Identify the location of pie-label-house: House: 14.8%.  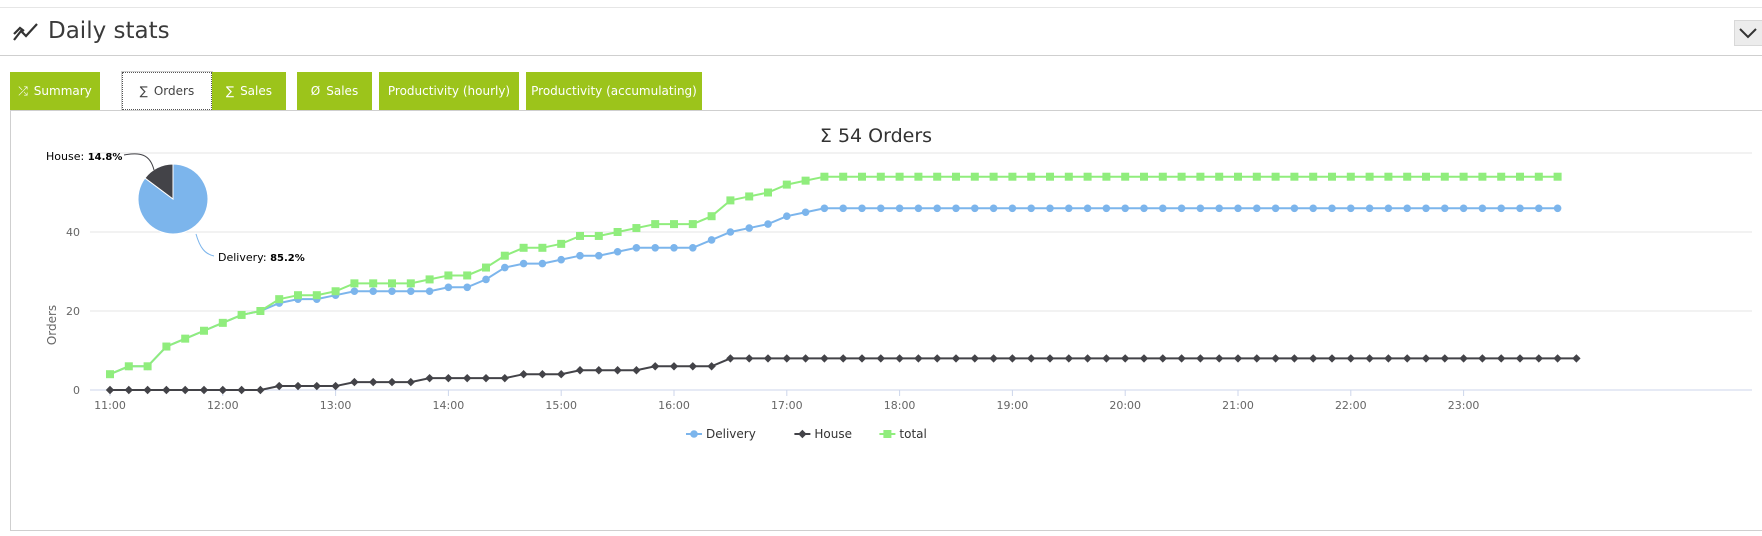
(84, 156).